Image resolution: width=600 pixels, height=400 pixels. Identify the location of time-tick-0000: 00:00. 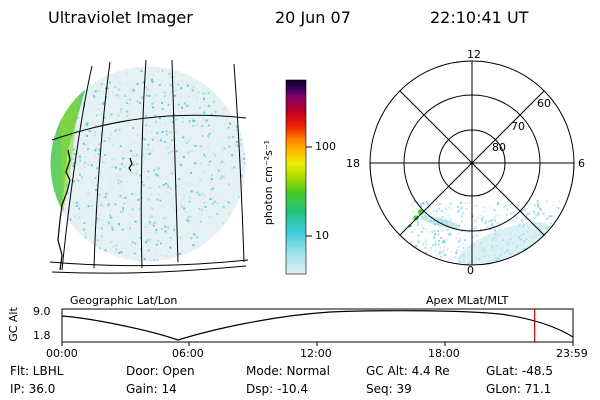
(62, 353).